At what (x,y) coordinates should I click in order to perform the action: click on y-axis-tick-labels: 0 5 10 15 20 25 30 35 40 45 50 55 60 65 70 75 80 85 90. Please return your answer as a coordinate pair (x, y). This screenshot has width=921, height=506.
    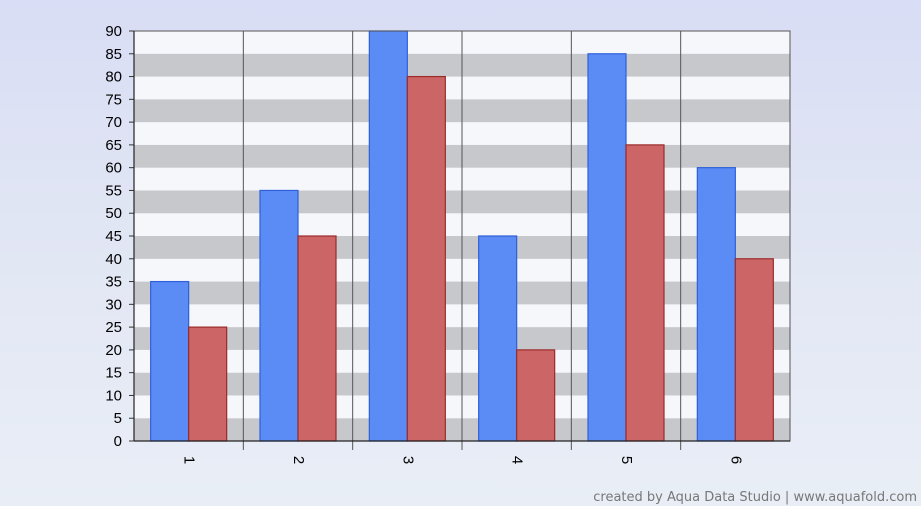
    Looking at the image, I should click on (113, 236).